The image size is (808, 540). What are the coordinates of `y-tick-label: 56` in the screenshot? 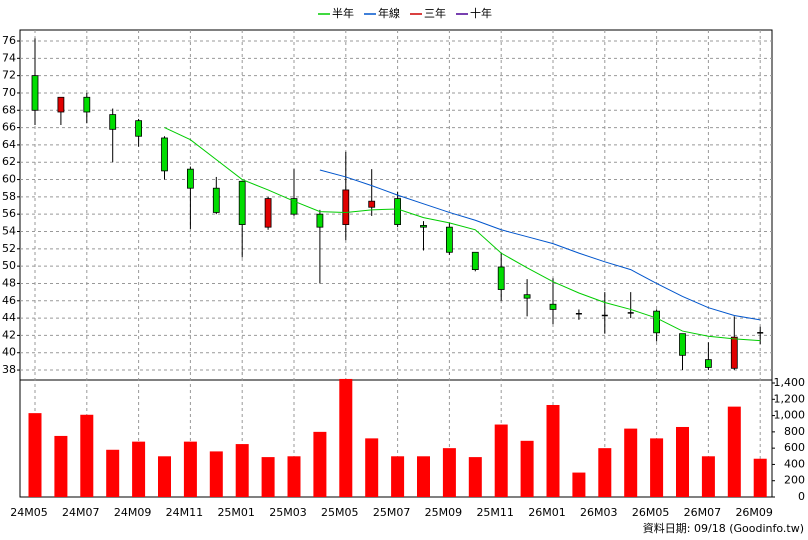 It's located at (9, 213).